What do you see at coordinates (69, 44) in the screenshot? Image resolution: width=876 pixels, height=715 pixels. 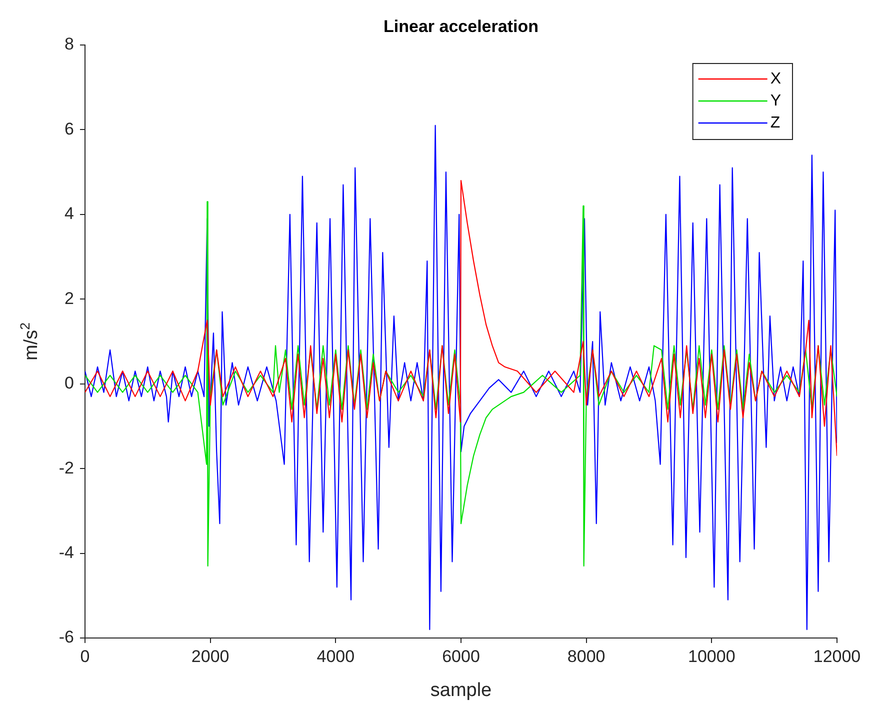 I see `y-tick-label: 8` at bounding box center [69, 44].